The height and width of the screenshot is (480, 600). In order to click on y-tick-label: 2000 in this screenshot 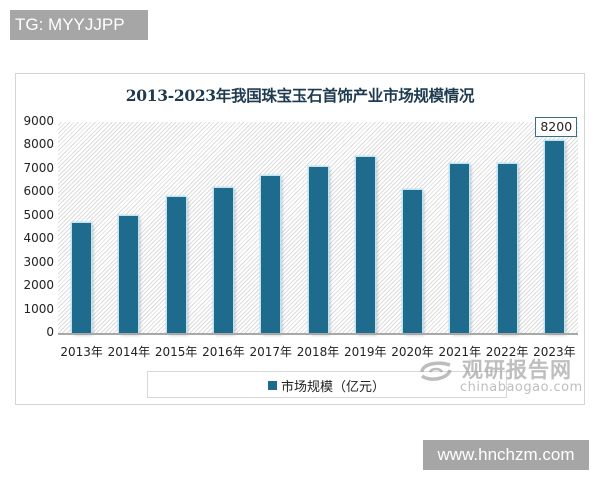, I will do `click(38, 285)`.